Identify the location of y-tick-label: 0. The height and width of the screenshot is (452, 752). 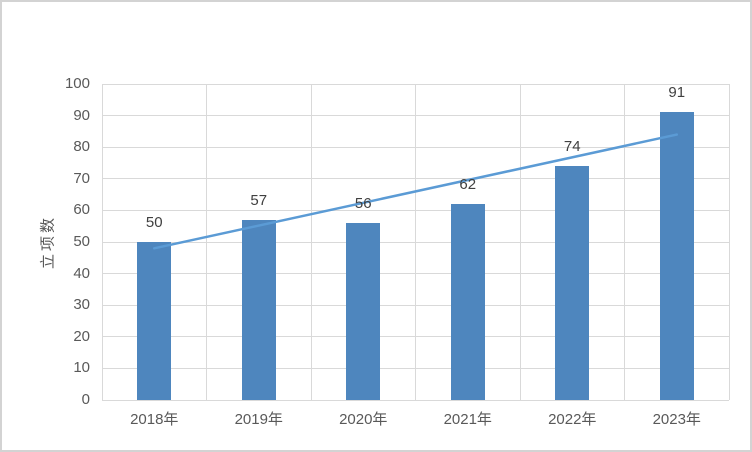
(85, 399).